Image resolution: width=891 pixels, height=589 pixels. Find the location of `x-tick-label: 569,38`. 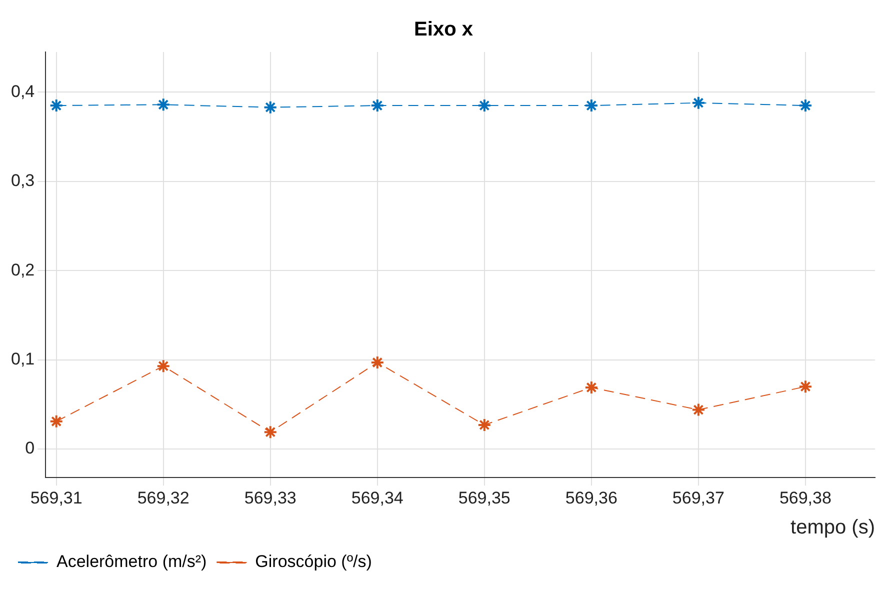

x-tick-label: 569,38 is located at coordinates (805, 498).